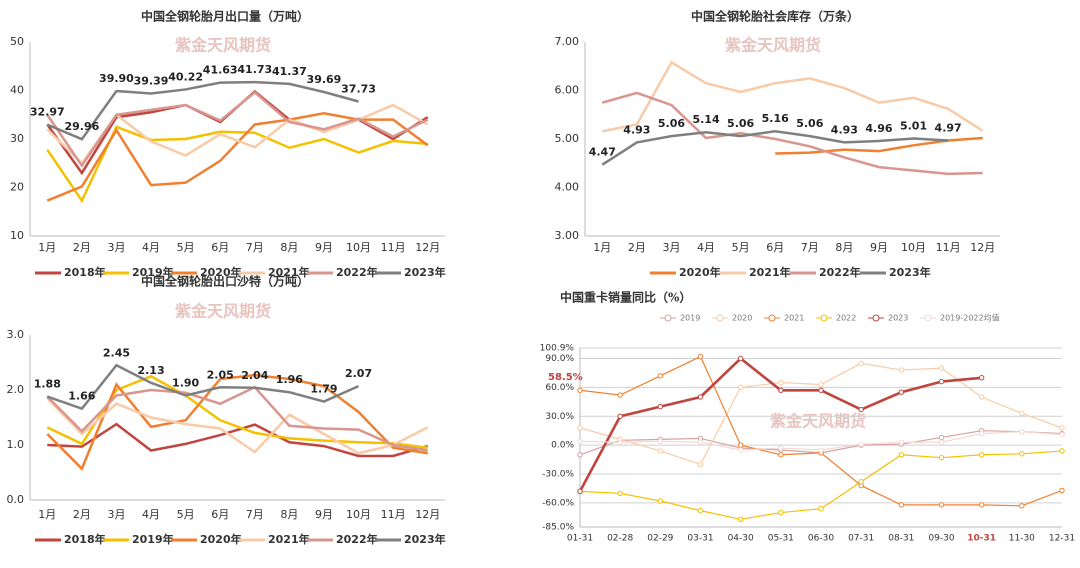 Image resolution: width=1080 pixels, height=568 pixels. Describe the element at coordinates (562, 446) in the screenshot. I see `y-tick-label: 0.0%` at that location.